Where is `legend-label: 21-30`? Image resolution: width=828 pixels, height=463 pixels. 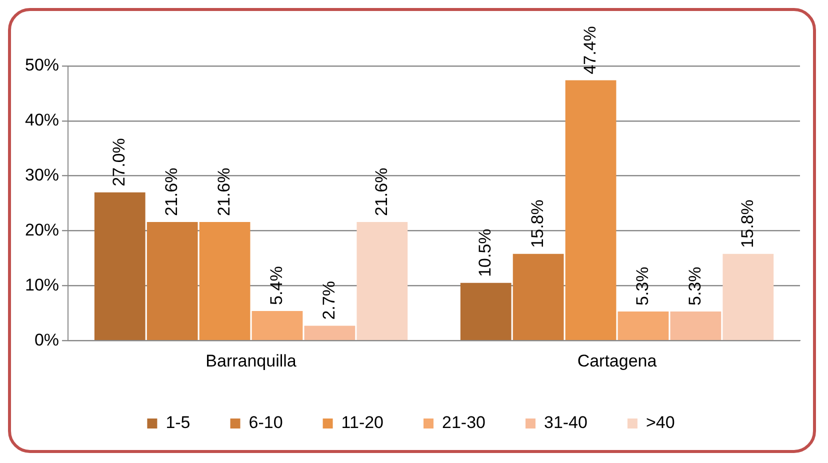 legend-label: 21-30 is located at coordinates (464, 422).